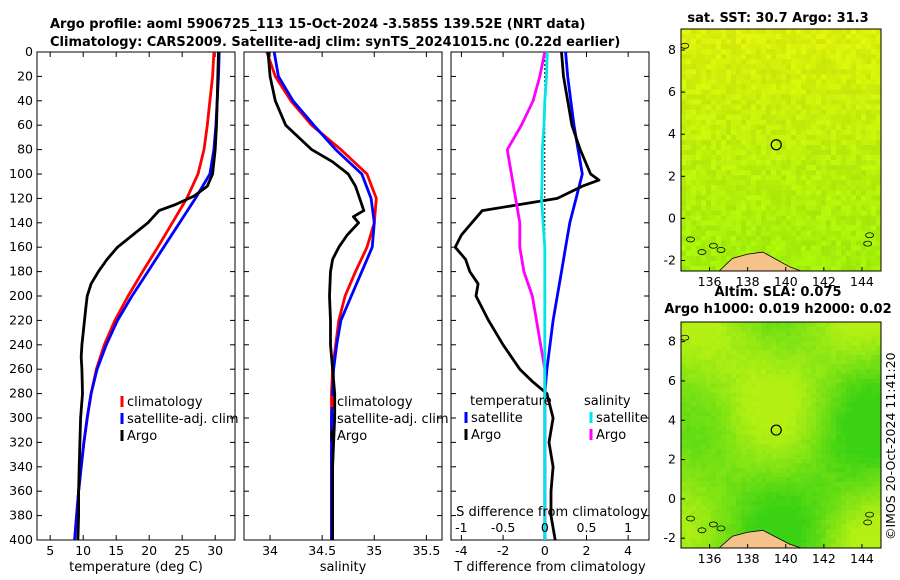 The width and height of the screenshot is (900, 580). I want to click on series-argo, so click(316, 296).